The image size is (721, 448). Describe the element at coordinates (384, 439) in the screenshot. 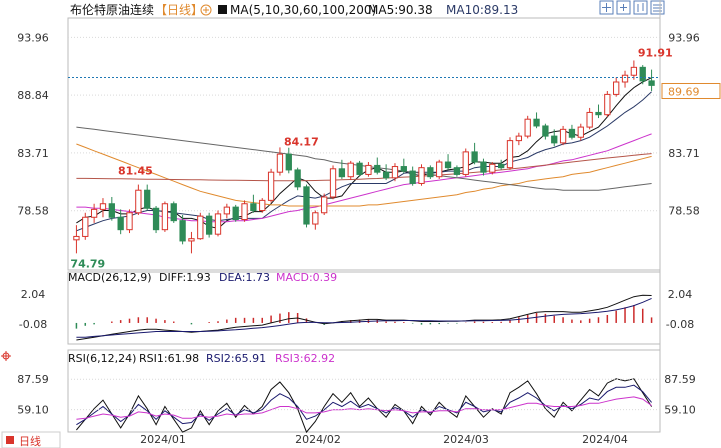

I see `date-axis: 2024/01 2024/02 2024/03 2024/04` at that location.